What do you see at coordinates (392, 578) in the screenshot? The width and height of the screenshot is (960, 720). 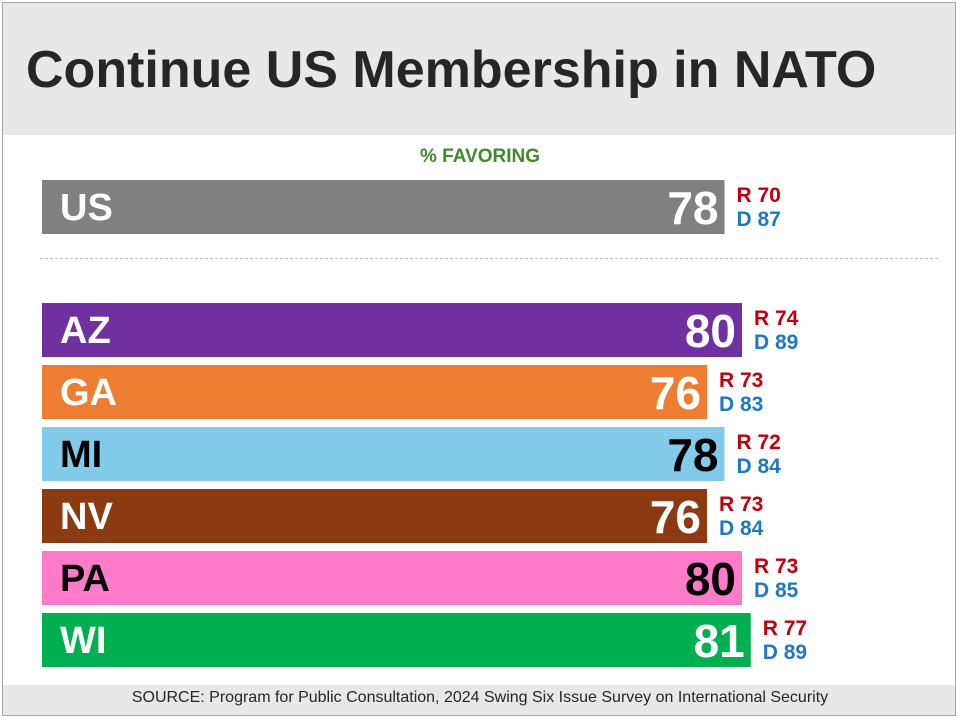 I see `bar-pa` at bounding box center [392, 578].